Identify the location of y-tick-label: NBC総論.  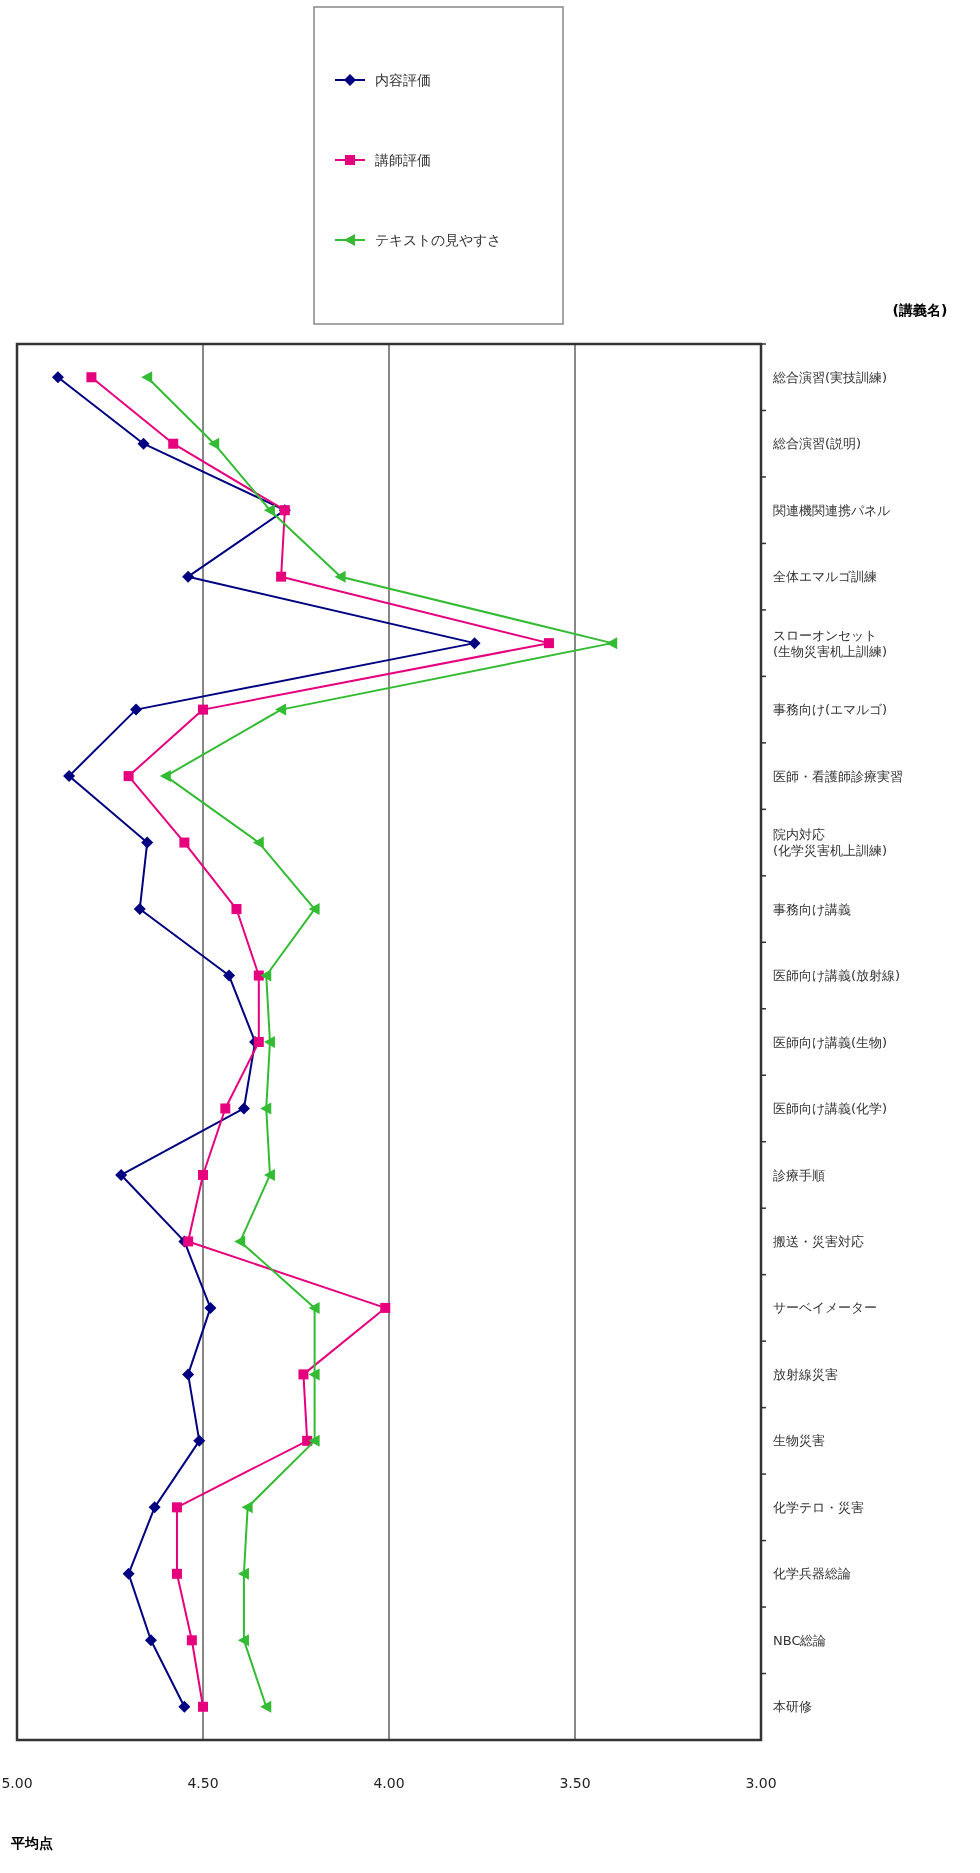
(800, 1640).